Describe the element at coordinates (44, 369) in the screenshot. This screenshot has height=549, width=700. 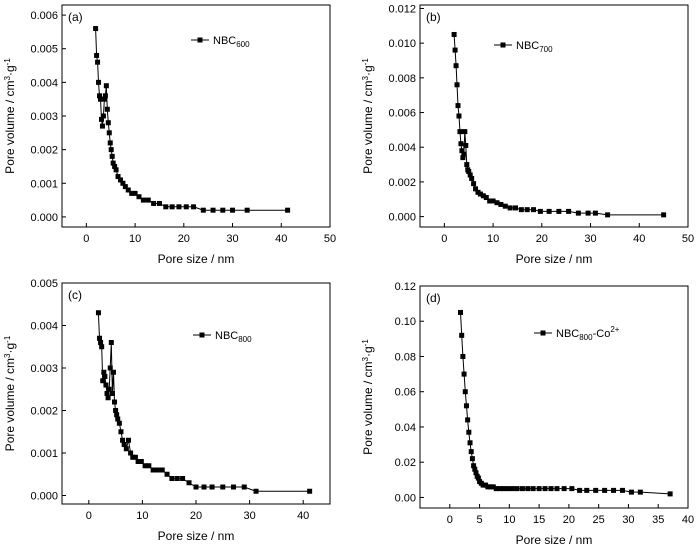
I see `y-tick-label: 0.003` at that location.